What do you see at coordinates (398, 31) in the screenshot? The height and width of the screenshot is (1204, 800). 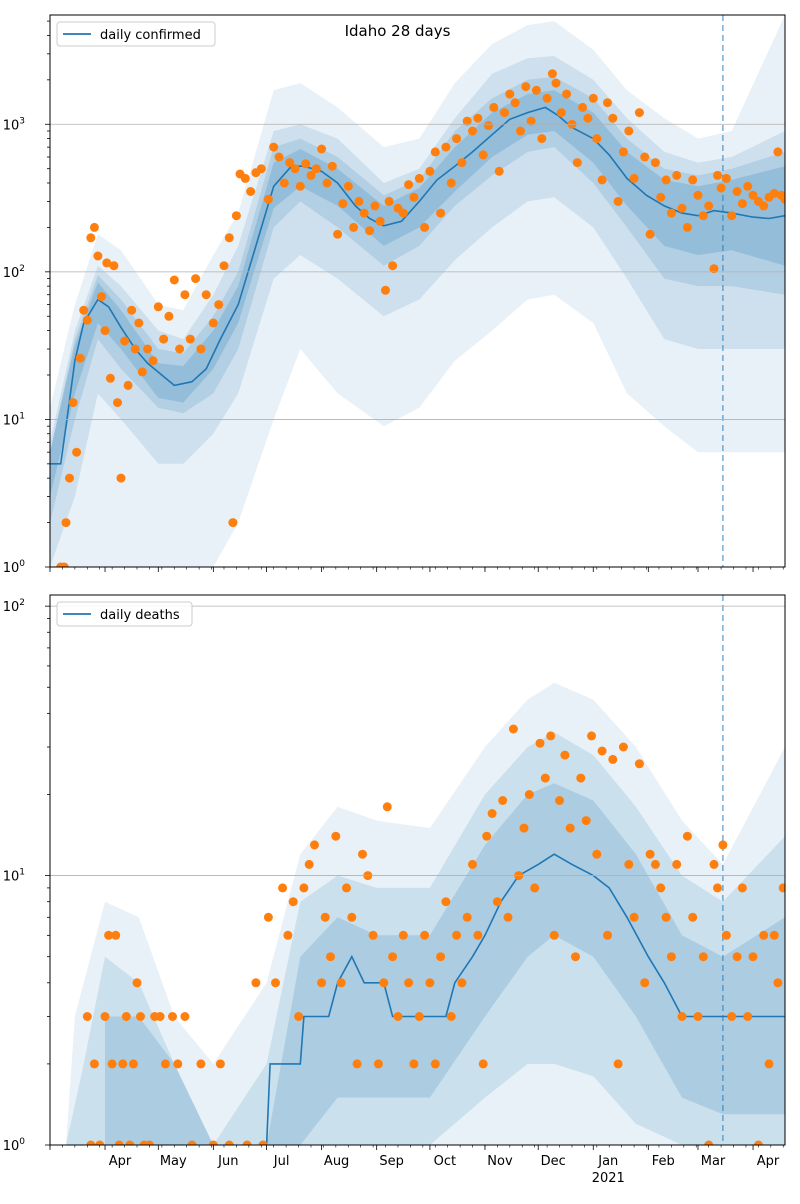 I see `chart-title: Idaho 28 days` at bounding box center [398, 31].